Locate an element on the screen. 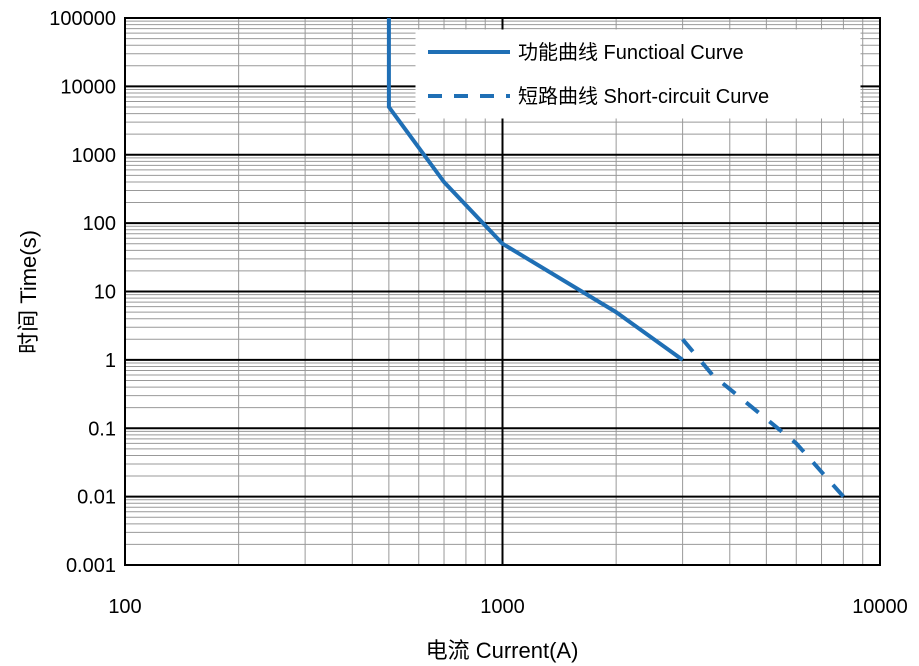 This screenshot has height=666, width=919. x-tick-label: 100 is located at coordinates (124, 607).